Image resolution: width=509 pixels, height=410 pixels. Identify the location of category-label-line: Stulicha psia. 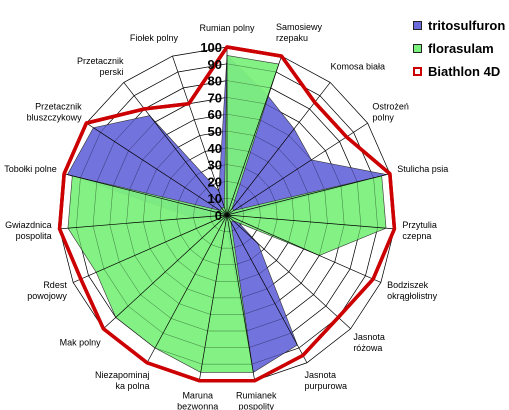
(422, 169).